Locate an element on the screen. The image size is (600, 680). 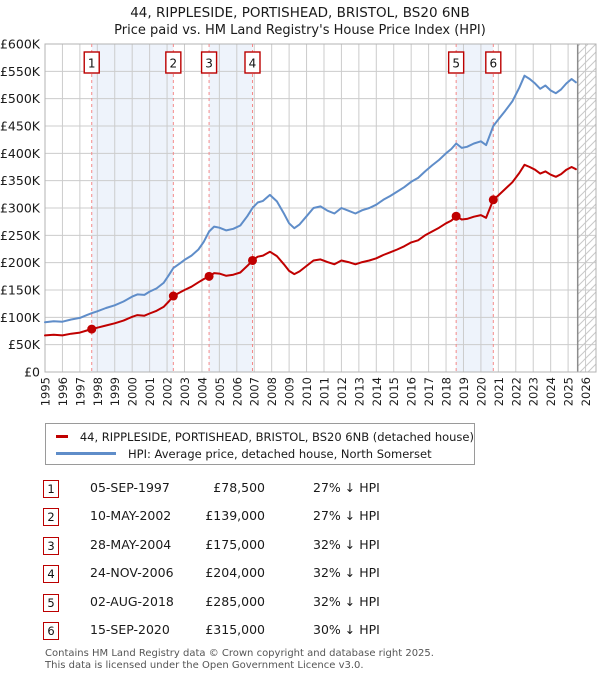
y-axis-tick-label: £250K is located at coordinates (20, 235).